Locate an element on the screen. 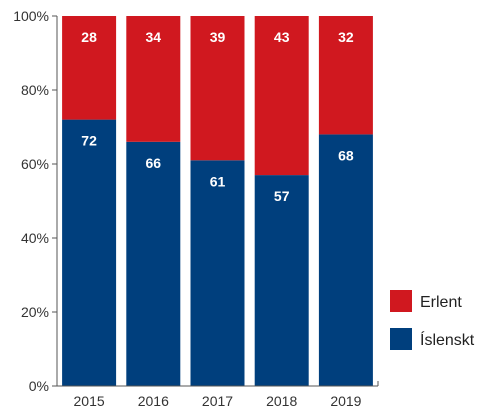 Image resolution: width=489 pixels, height=411 pixels. y-tick-label: 0% is located at coordinates (39, 386).